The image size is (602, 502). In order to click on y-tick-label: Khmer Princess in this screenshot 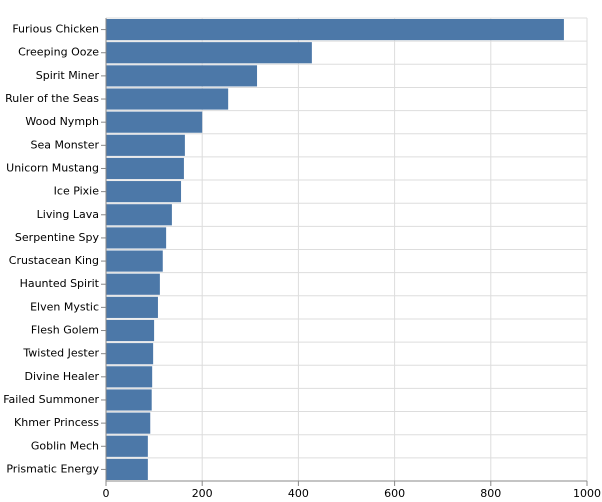, I will do `click(56, 422)`.